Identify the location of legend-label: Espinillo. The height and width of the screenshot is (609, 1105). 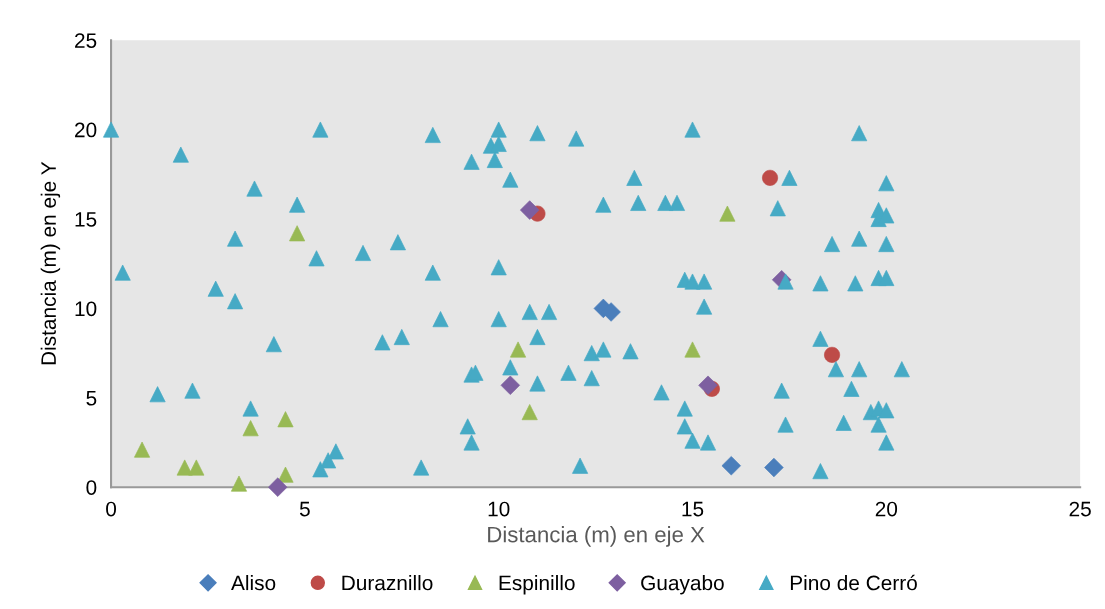
(537, 585).